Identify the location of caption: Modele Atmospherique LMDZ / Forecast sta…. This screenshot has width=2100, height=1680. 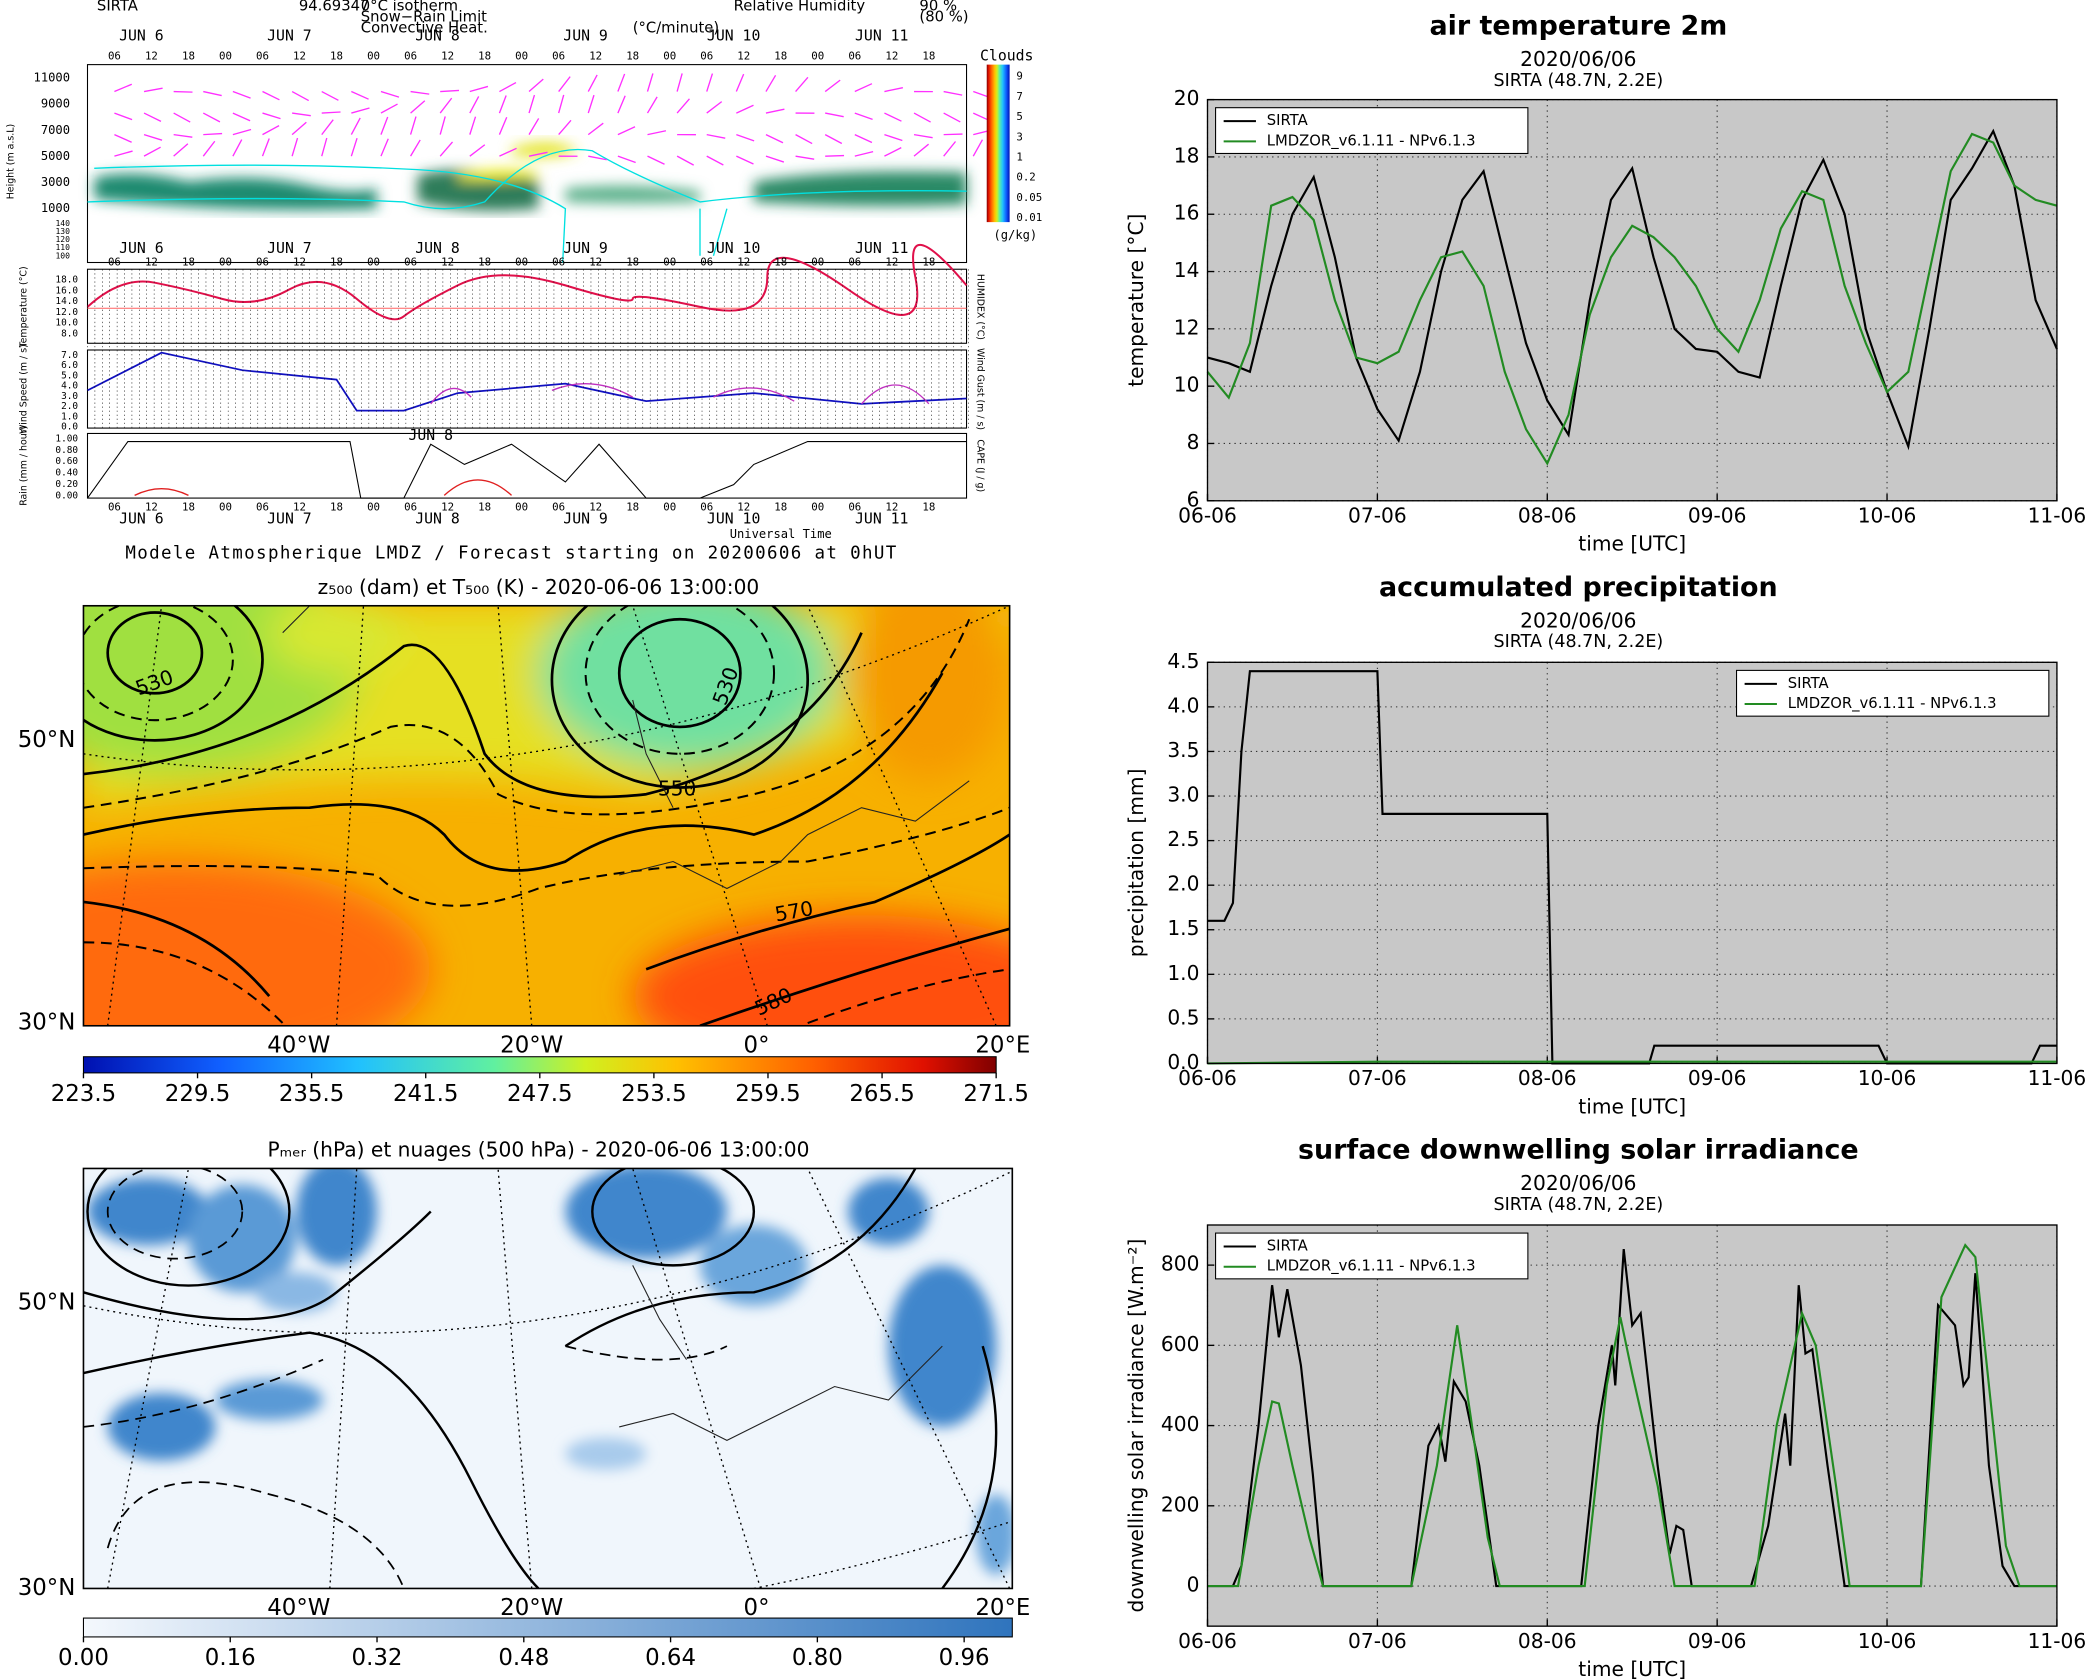
(511, 553).